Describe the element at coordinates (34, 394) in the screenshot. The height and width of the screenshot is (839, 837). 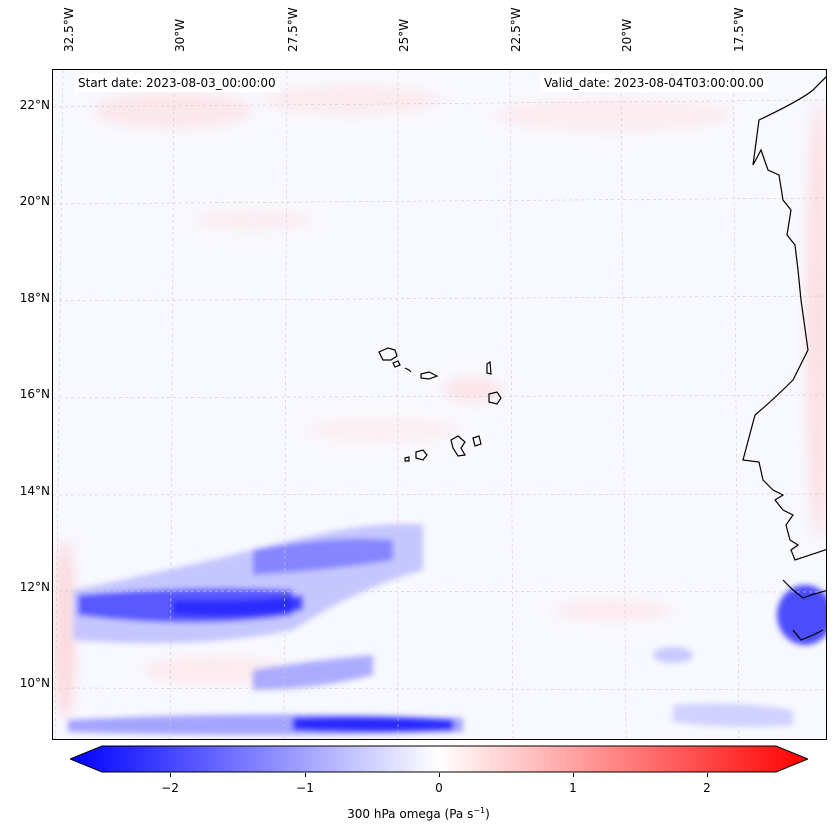
I see `lat-label-16n: 16°N` at that location.